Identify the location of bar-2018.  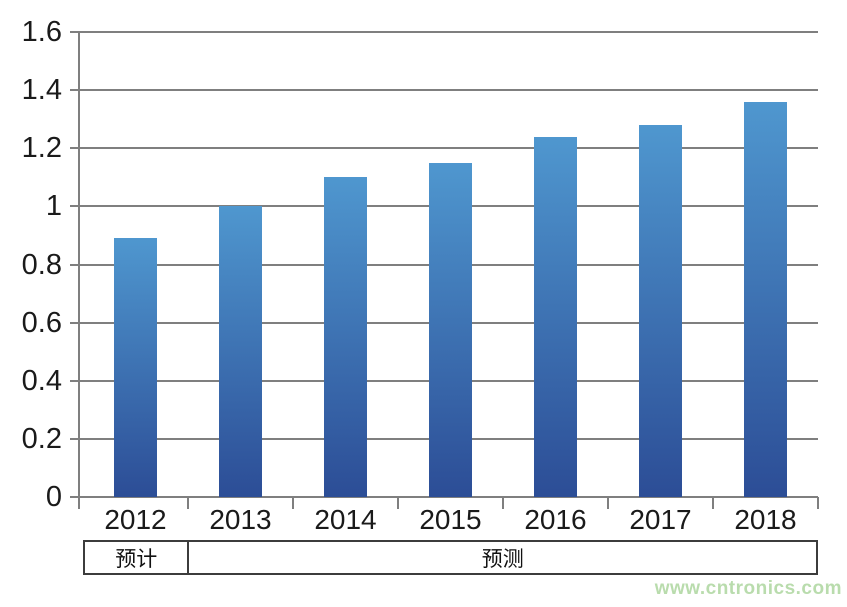
(765, 299).